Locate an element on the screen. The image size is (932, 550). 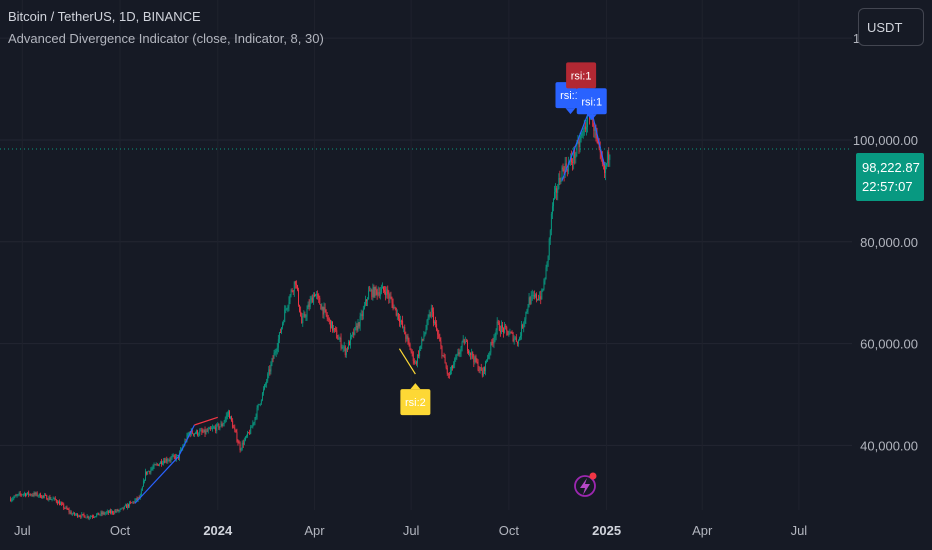
lightning-bolt is located at coordinates (585, 486).